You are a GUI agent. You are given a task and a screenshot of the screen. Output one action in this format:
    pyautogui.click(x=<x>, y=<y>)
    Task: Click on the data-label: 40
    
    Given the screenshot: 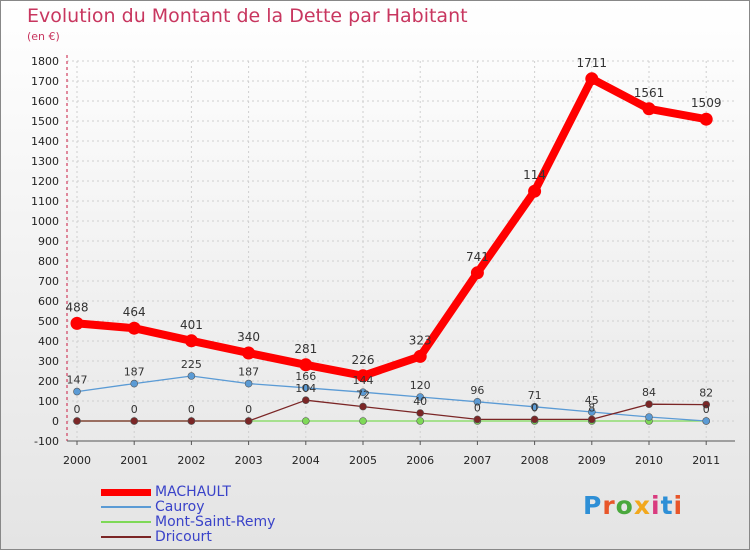 What is the action you would take?
    pyautogui.click(x=420, y=401)
    